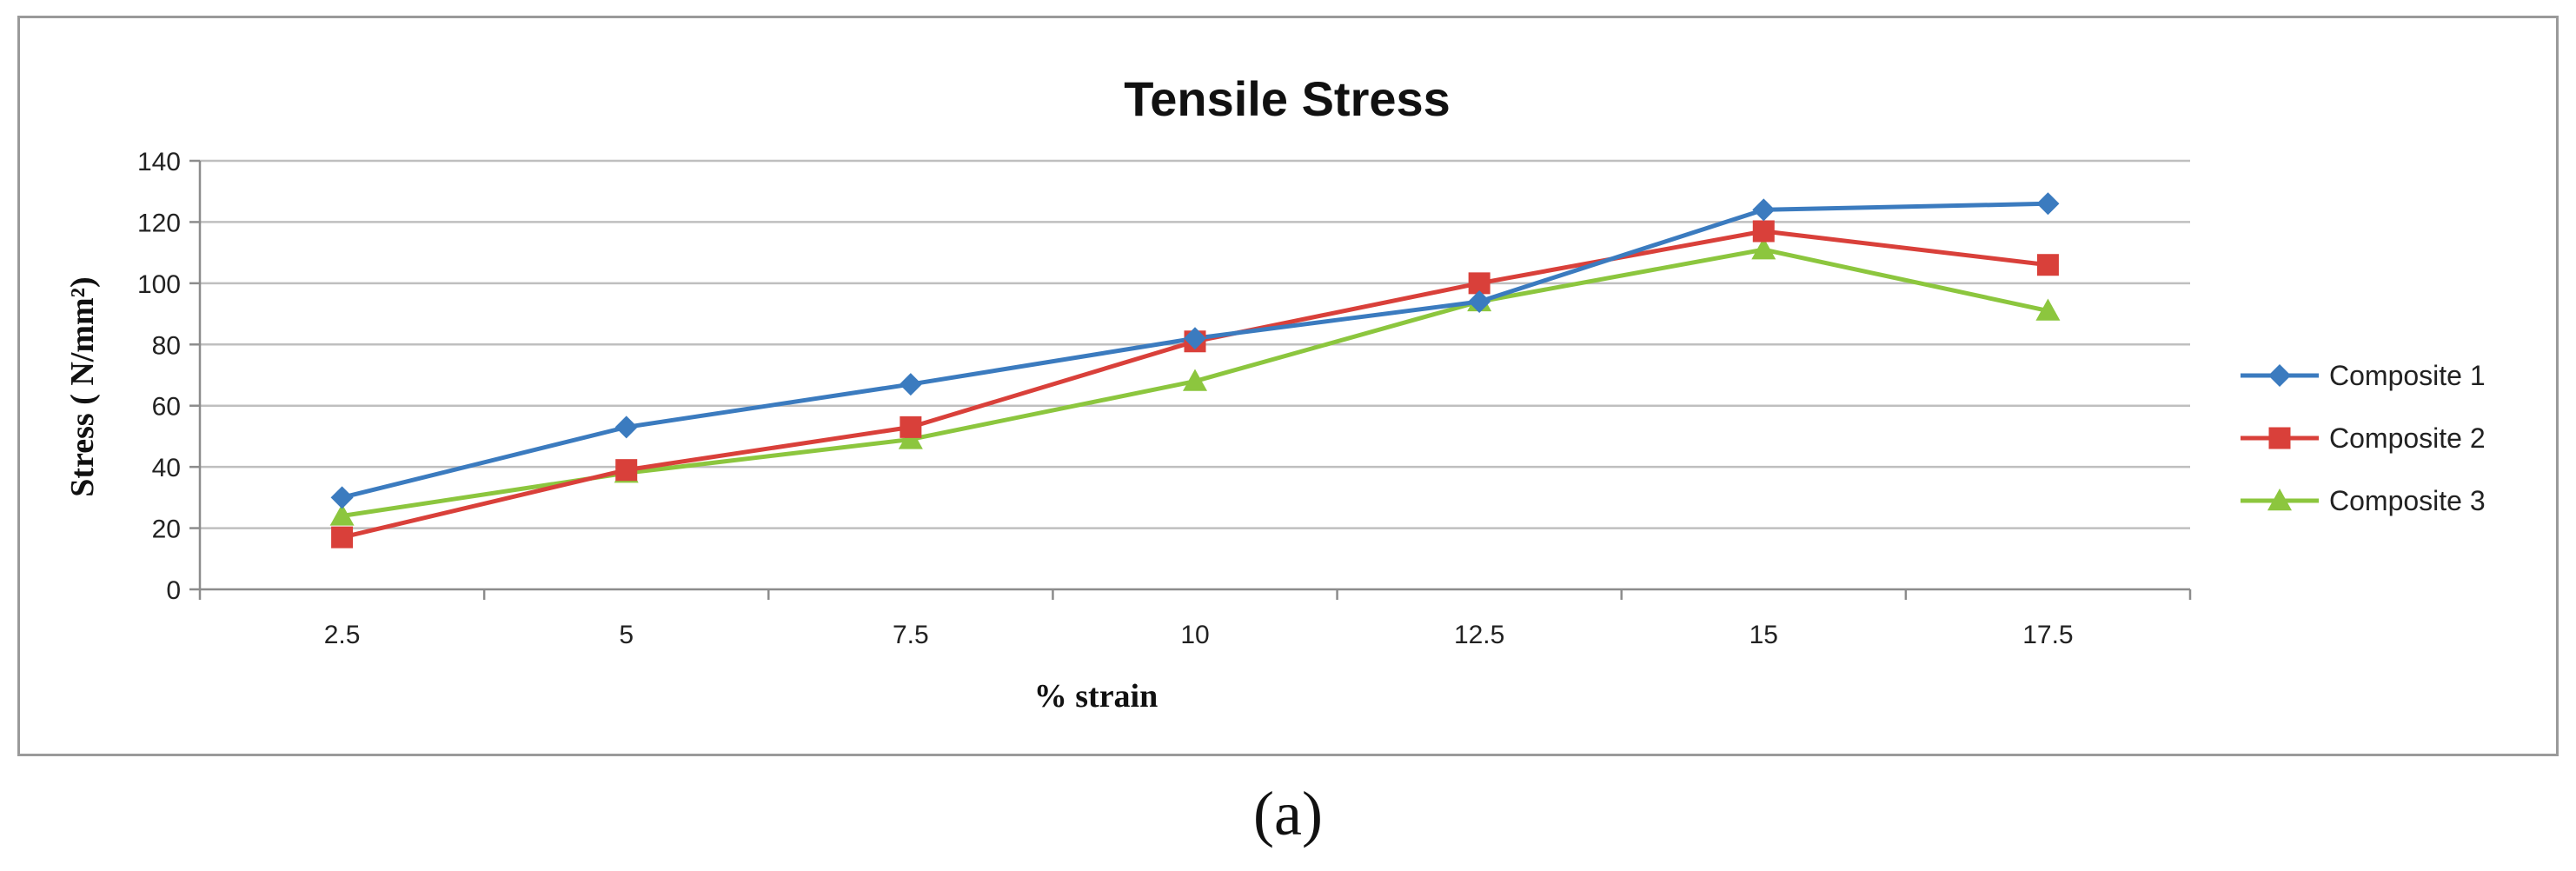 This screenshot has height=871, width=2576. What do you see at coordinates (1287, 98) in the screenshot?
I see `chart-title: Tensile Stress` at bounding box center [1287, 98].